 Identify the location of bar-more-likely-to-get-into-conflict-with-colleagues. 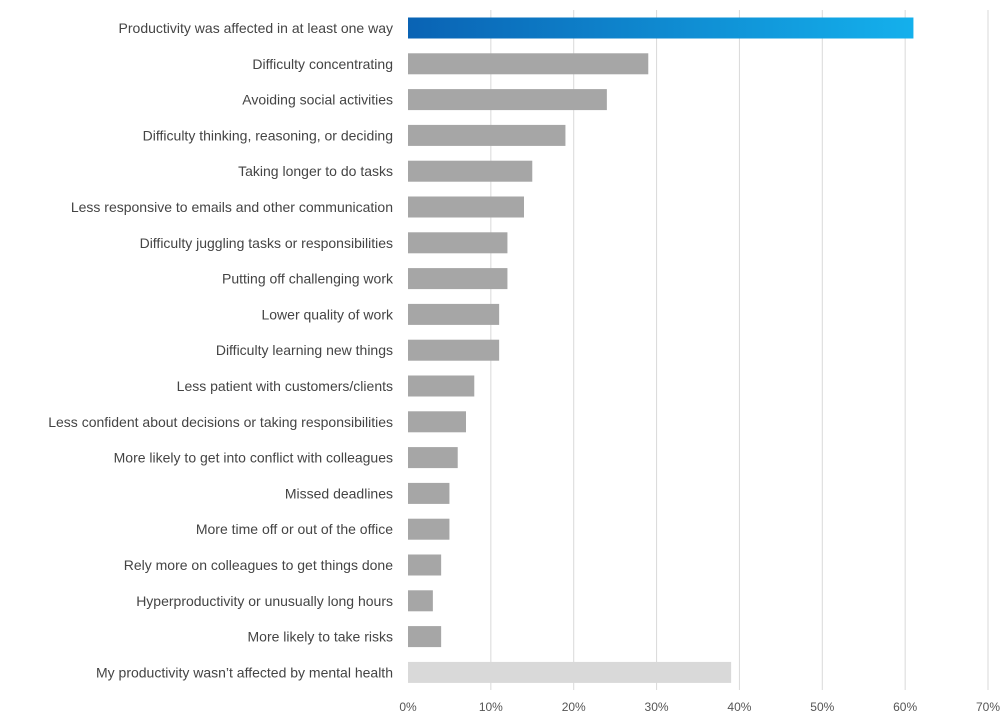
(433, 458).